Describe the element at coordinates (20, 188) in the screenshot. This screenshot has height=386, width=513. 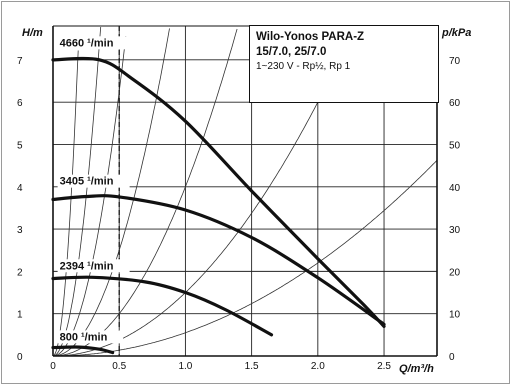
I see `y-tick-label-4: 4` at that location.